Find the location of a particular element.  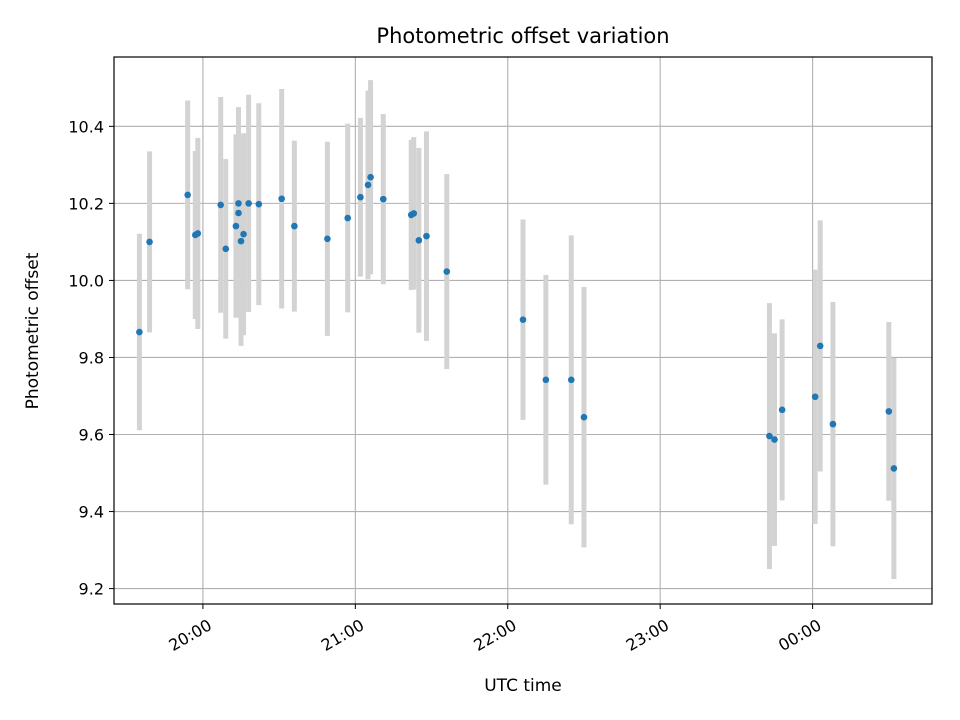

y-tick-label: 9.8 is located at coordinates (91, 357).